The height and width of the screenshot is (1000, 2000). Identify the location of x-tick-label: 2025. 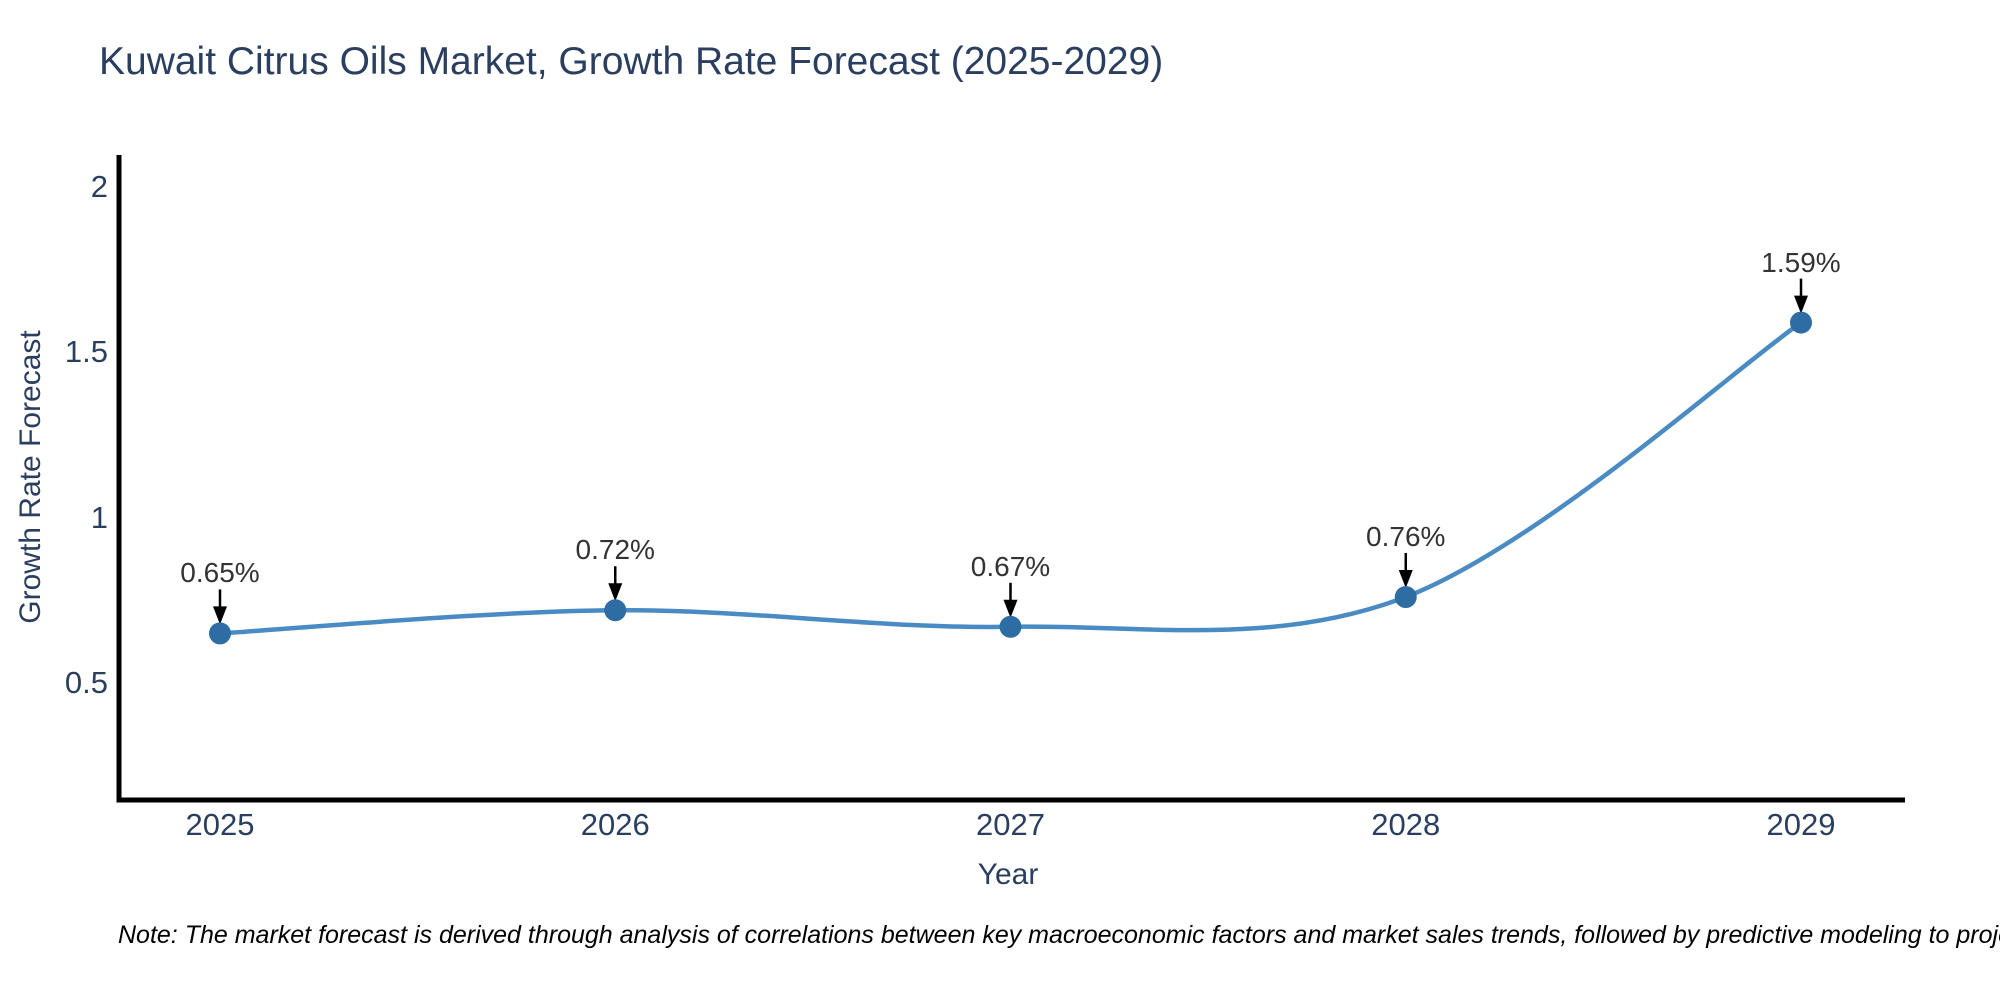
(220, 824).